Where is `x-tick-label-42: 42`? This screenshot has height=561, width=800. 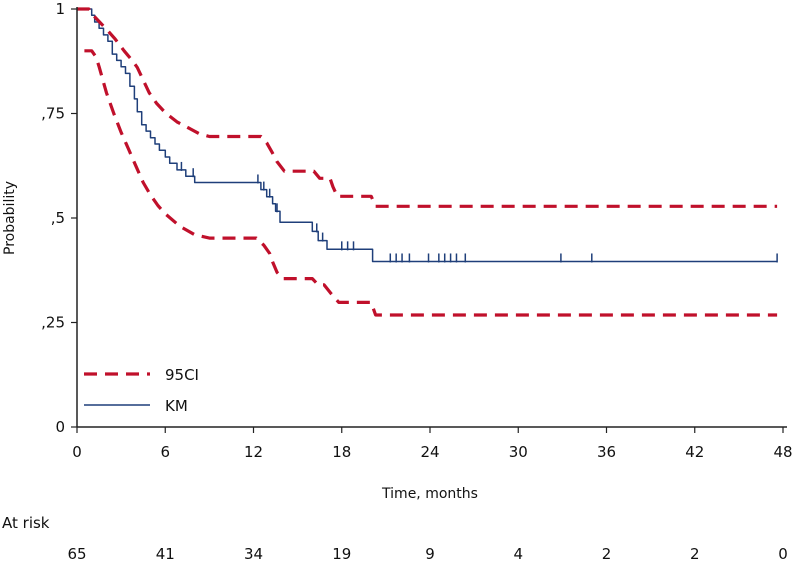 x-tick-label-42: 42 is located at coordinates (694, 452).